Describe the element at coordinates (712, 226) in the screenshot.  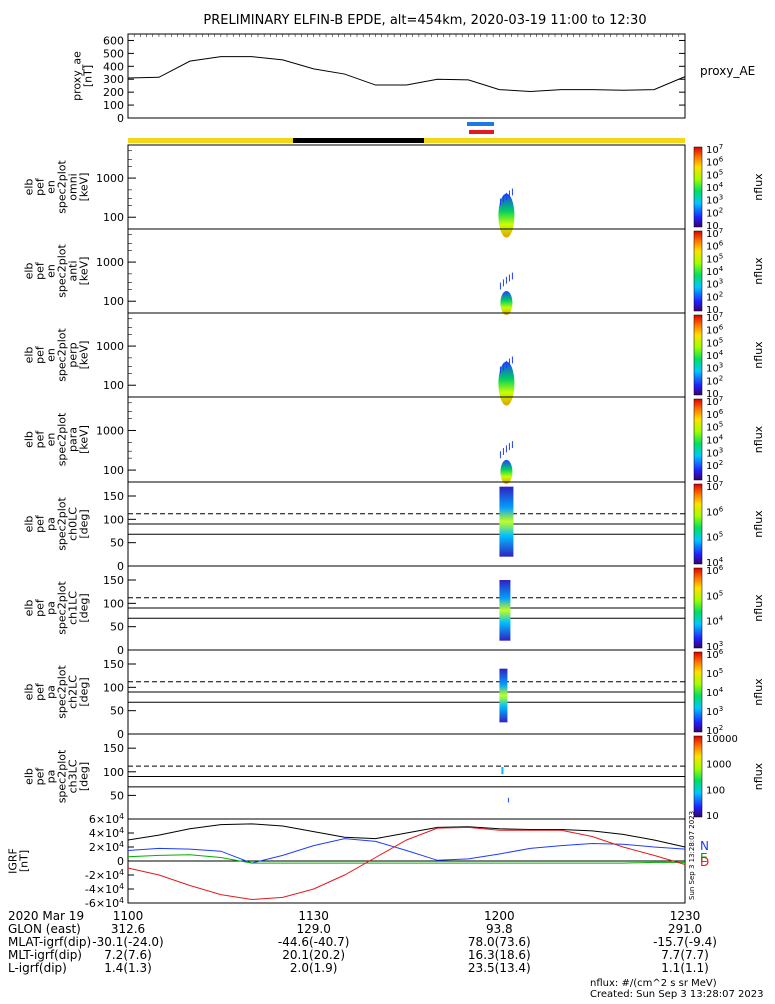
I see `colorbar-tick-label: 10` at that location.